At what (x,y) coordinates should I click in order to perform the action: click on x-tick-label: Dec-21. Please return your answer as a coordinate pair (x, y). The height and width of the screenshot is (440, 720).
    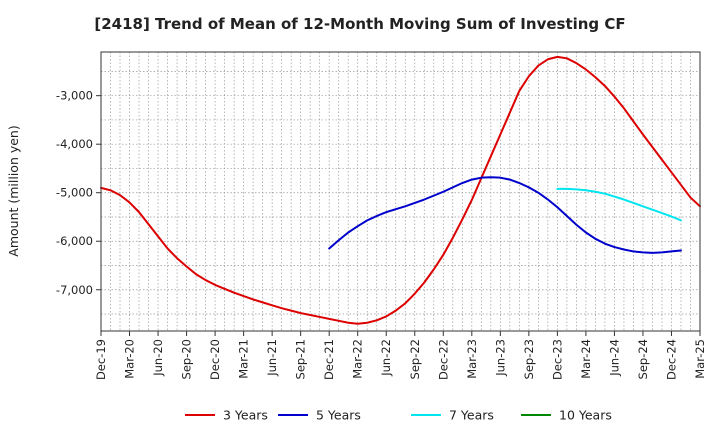
    Looking at the image, I should click on (329, 359).